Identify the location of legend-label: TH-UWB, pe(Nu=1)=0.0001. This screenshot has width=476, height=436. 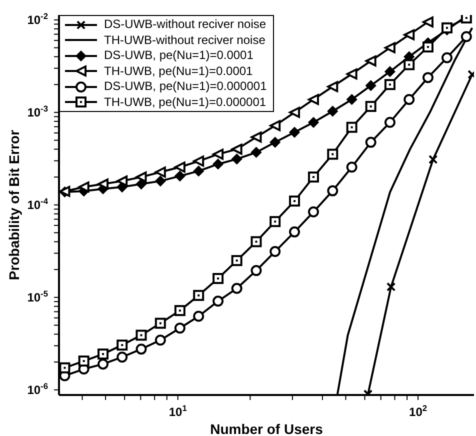
(178, 71).